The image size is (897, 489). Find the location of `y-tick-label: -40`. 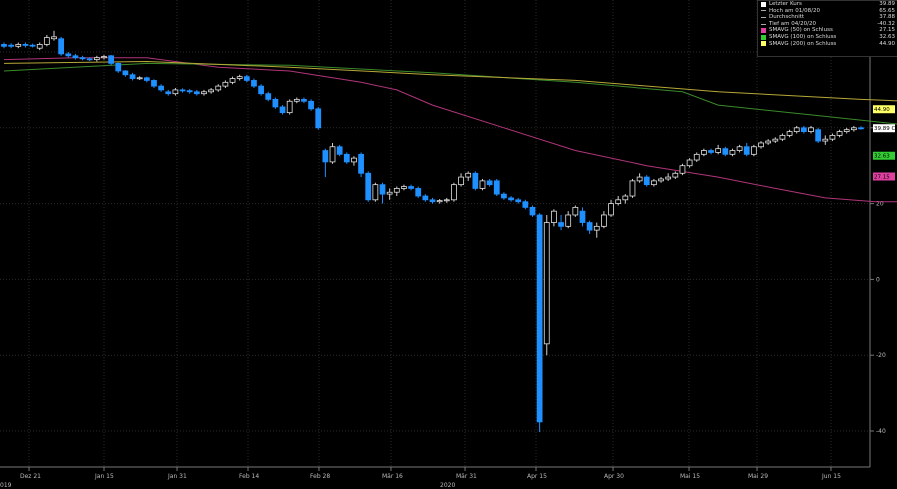

y-tick-label: -40 is located at coordinates (881, 431).